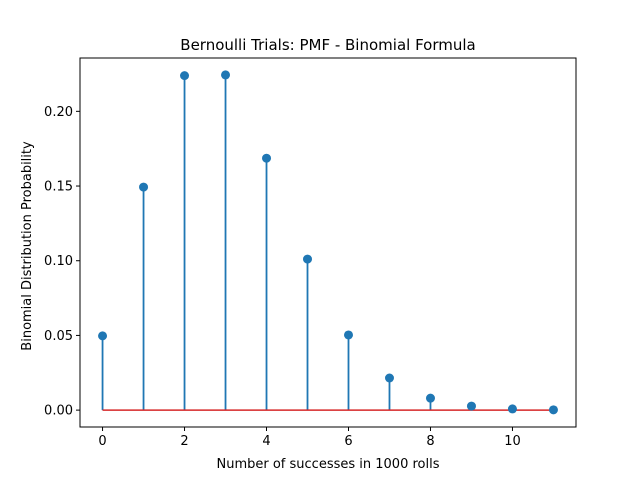 This screenshot has width=640, height=480. I want to click on y-tick-label: 0.10, so click(58, 261).